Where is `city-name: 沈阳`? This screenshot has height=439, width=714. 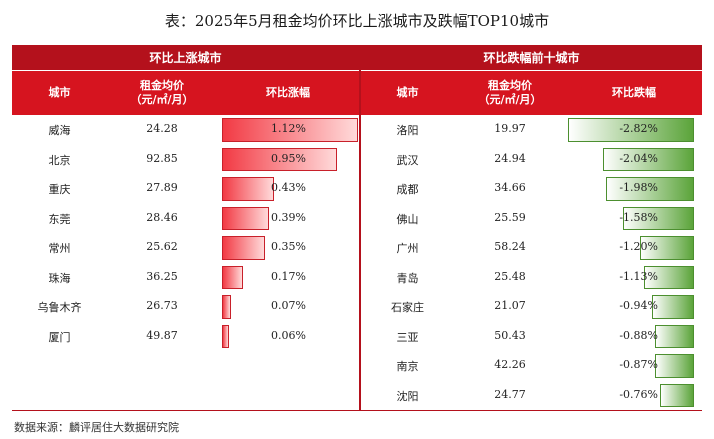 city-name: 沈阳 is located at coordinates (407, 396).